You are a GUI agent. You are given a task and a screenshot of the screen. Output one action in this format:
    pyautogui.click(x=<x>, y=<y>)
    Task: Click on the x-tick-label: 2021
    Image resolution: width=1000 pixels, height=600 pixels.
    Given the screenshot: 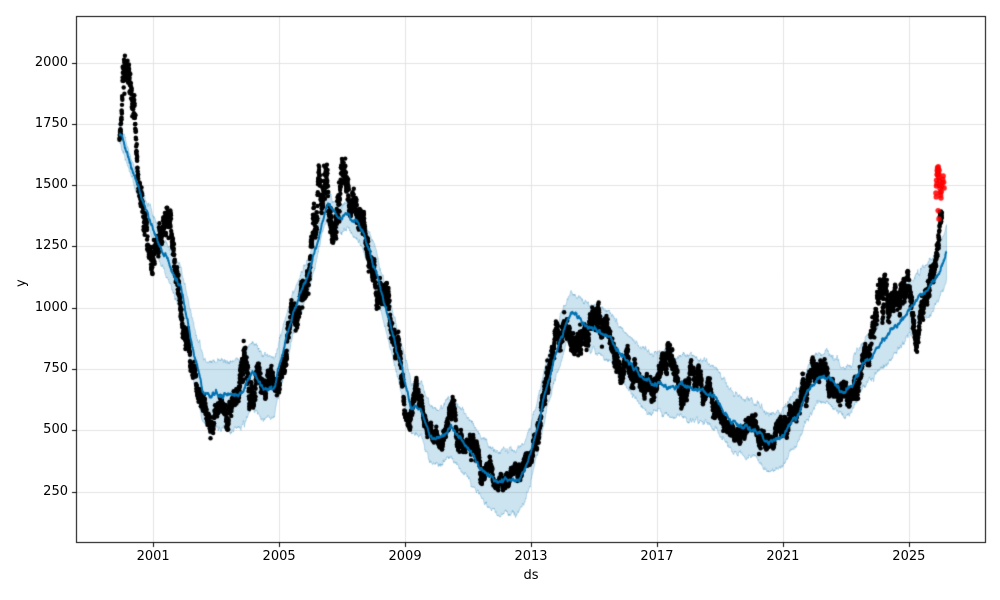 What is the action you would take?
    pyautogui.click(x=783, y=556)
    